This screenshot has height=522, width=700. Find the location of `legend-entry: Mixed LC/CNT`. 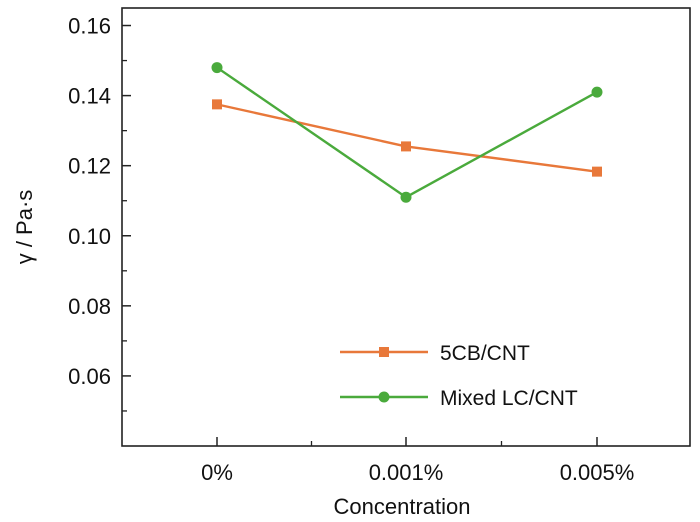

legend-entry: Mixed LC/CNT is located at coordinates (459, 398).